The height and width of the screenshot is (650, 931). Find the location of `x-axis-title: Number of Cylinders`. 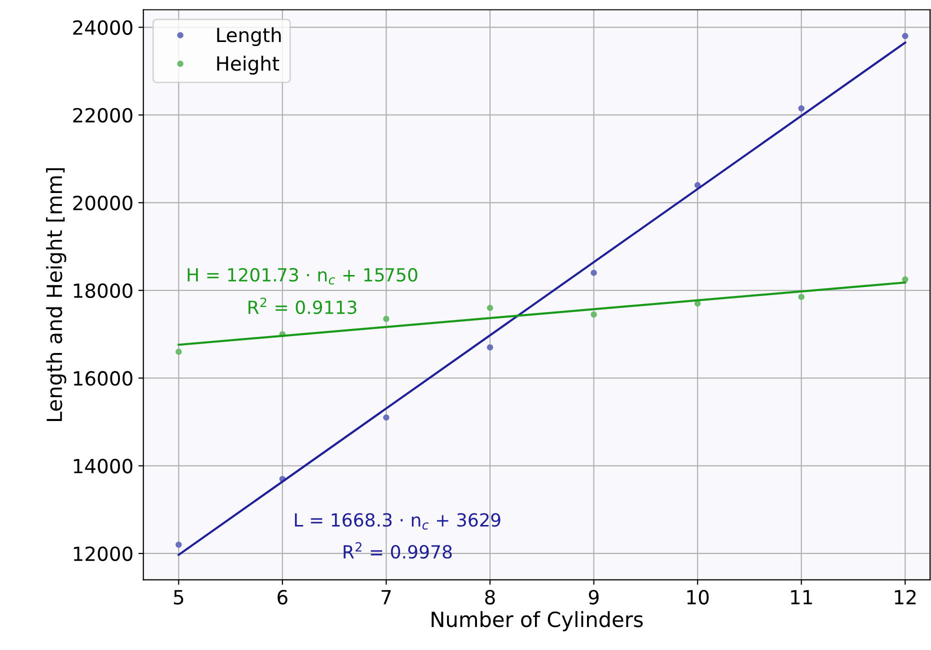

x-axis-title: Number of Cylinders is located at coordinates (537, 621).